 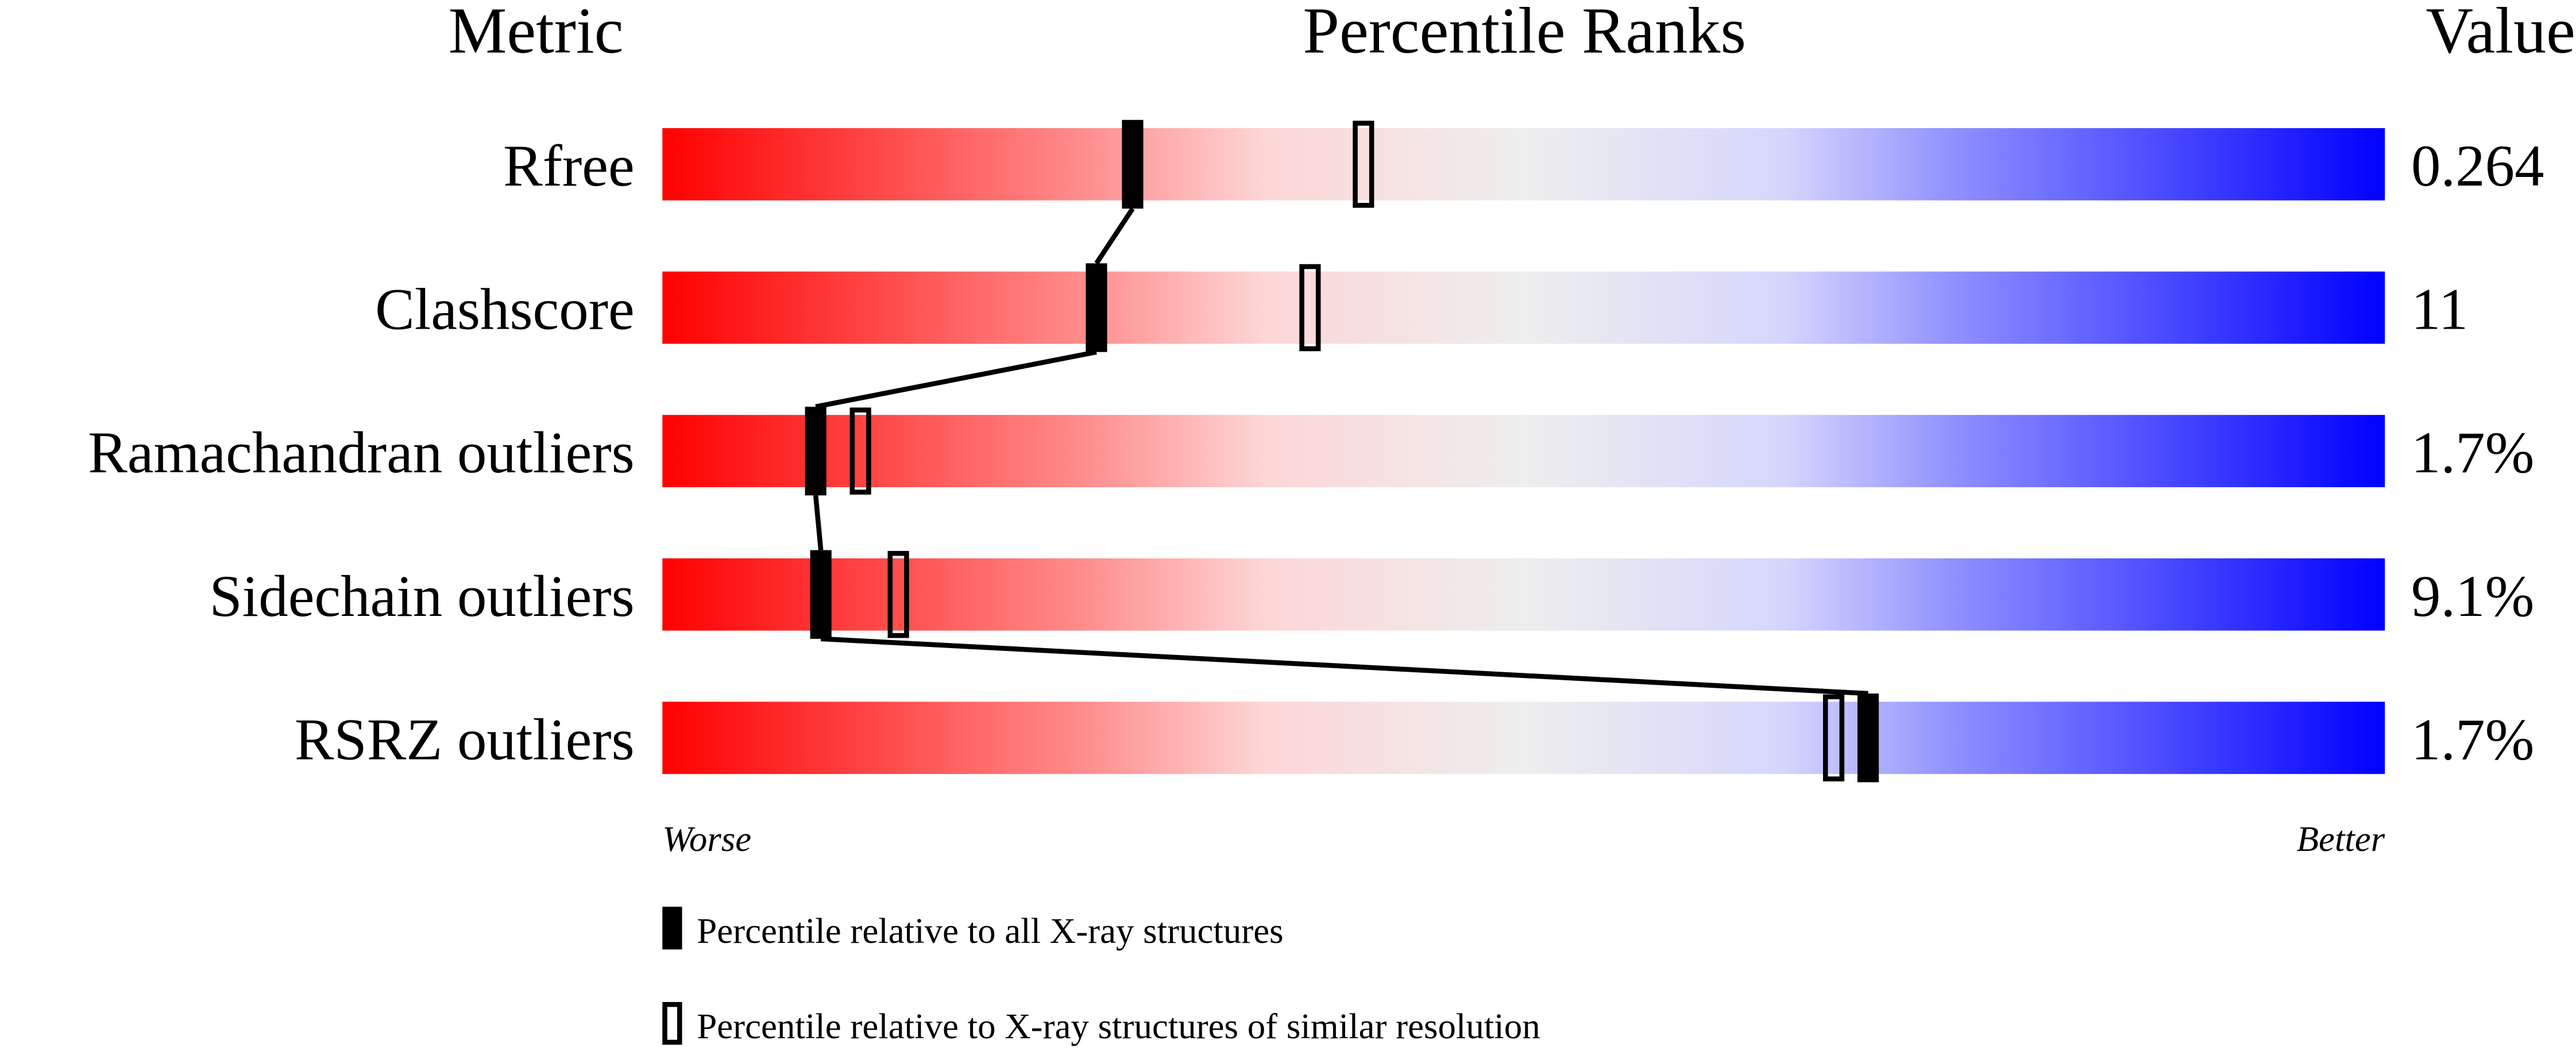 What do you see at coordinates (2477, 166) in the screenshot?
I see `metric-value: 0.264` at bounding box center [2477, 166].